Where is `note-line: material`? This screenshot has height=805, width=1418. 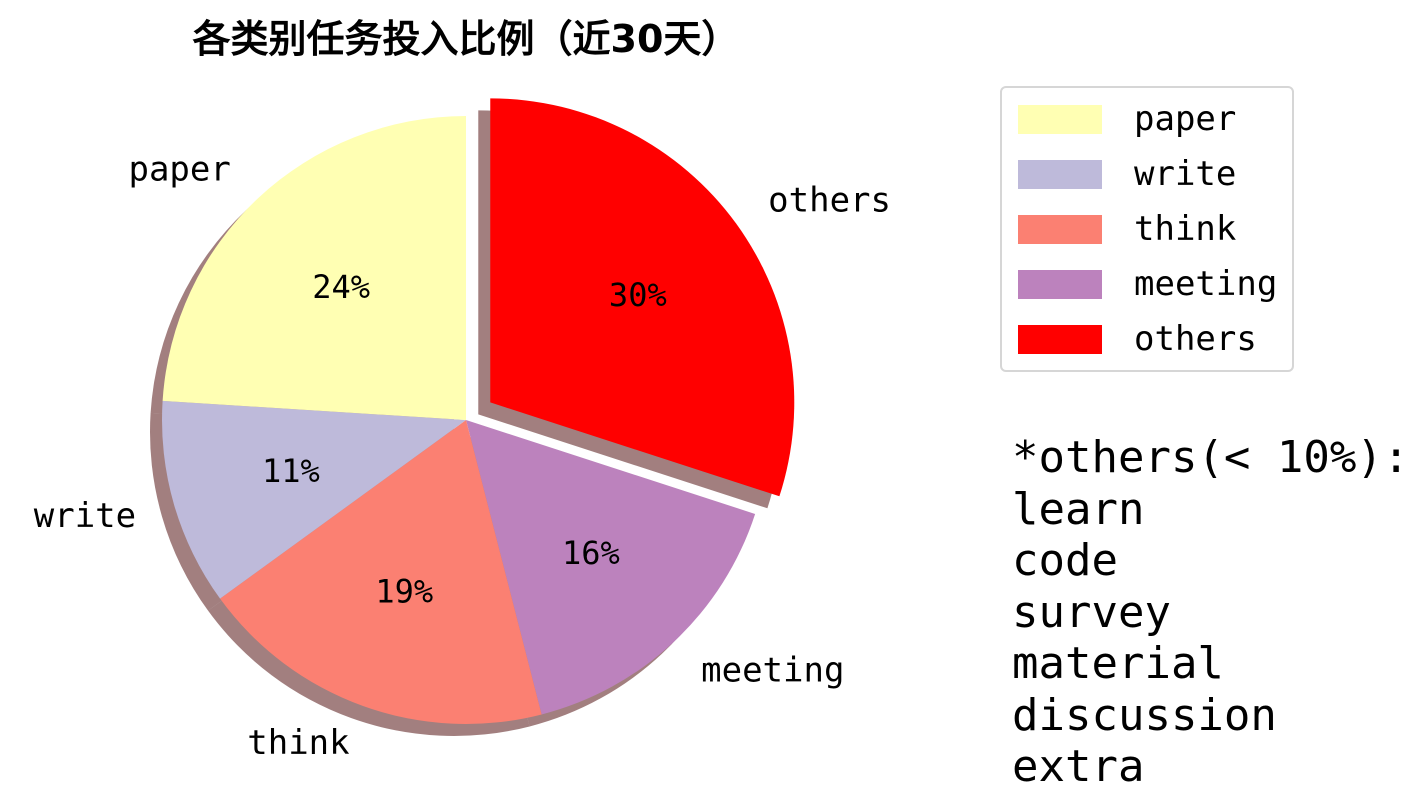 note-line: material is located at coordinates (1118, 663).